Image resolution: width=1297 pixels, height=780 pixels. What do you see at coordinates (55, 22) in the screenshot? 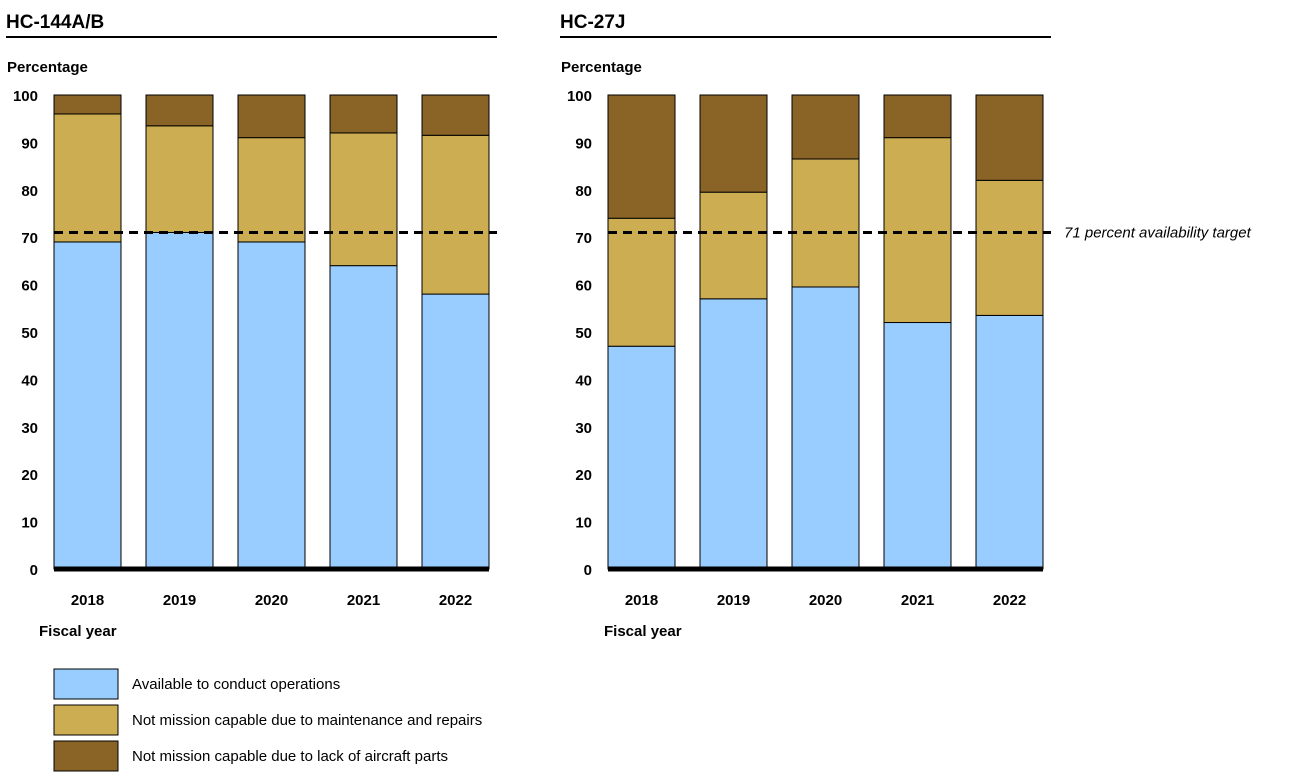
I see `chart-title: HC-144A/B` at bounding box center [55, 22].